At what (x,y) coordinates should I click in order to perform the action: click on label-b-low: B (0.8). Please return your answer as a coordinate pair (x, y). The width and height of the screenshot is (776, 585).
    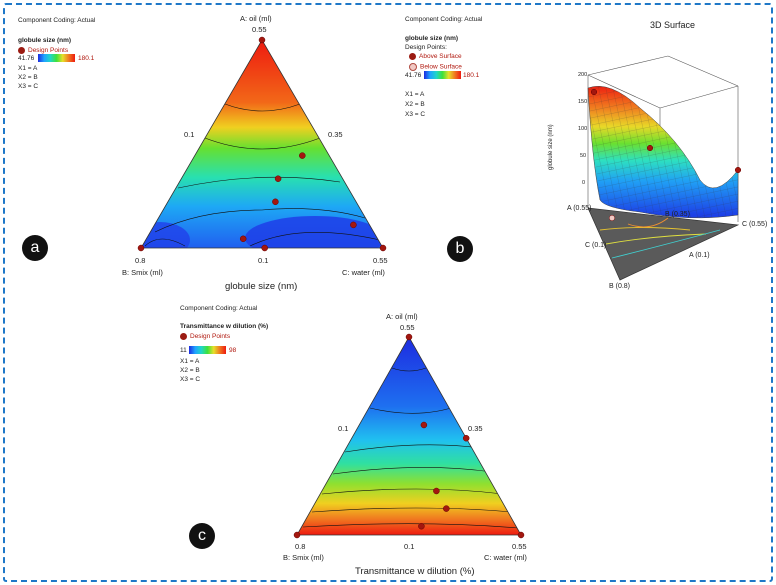
    Looking at the image, I should click on (620, 286).